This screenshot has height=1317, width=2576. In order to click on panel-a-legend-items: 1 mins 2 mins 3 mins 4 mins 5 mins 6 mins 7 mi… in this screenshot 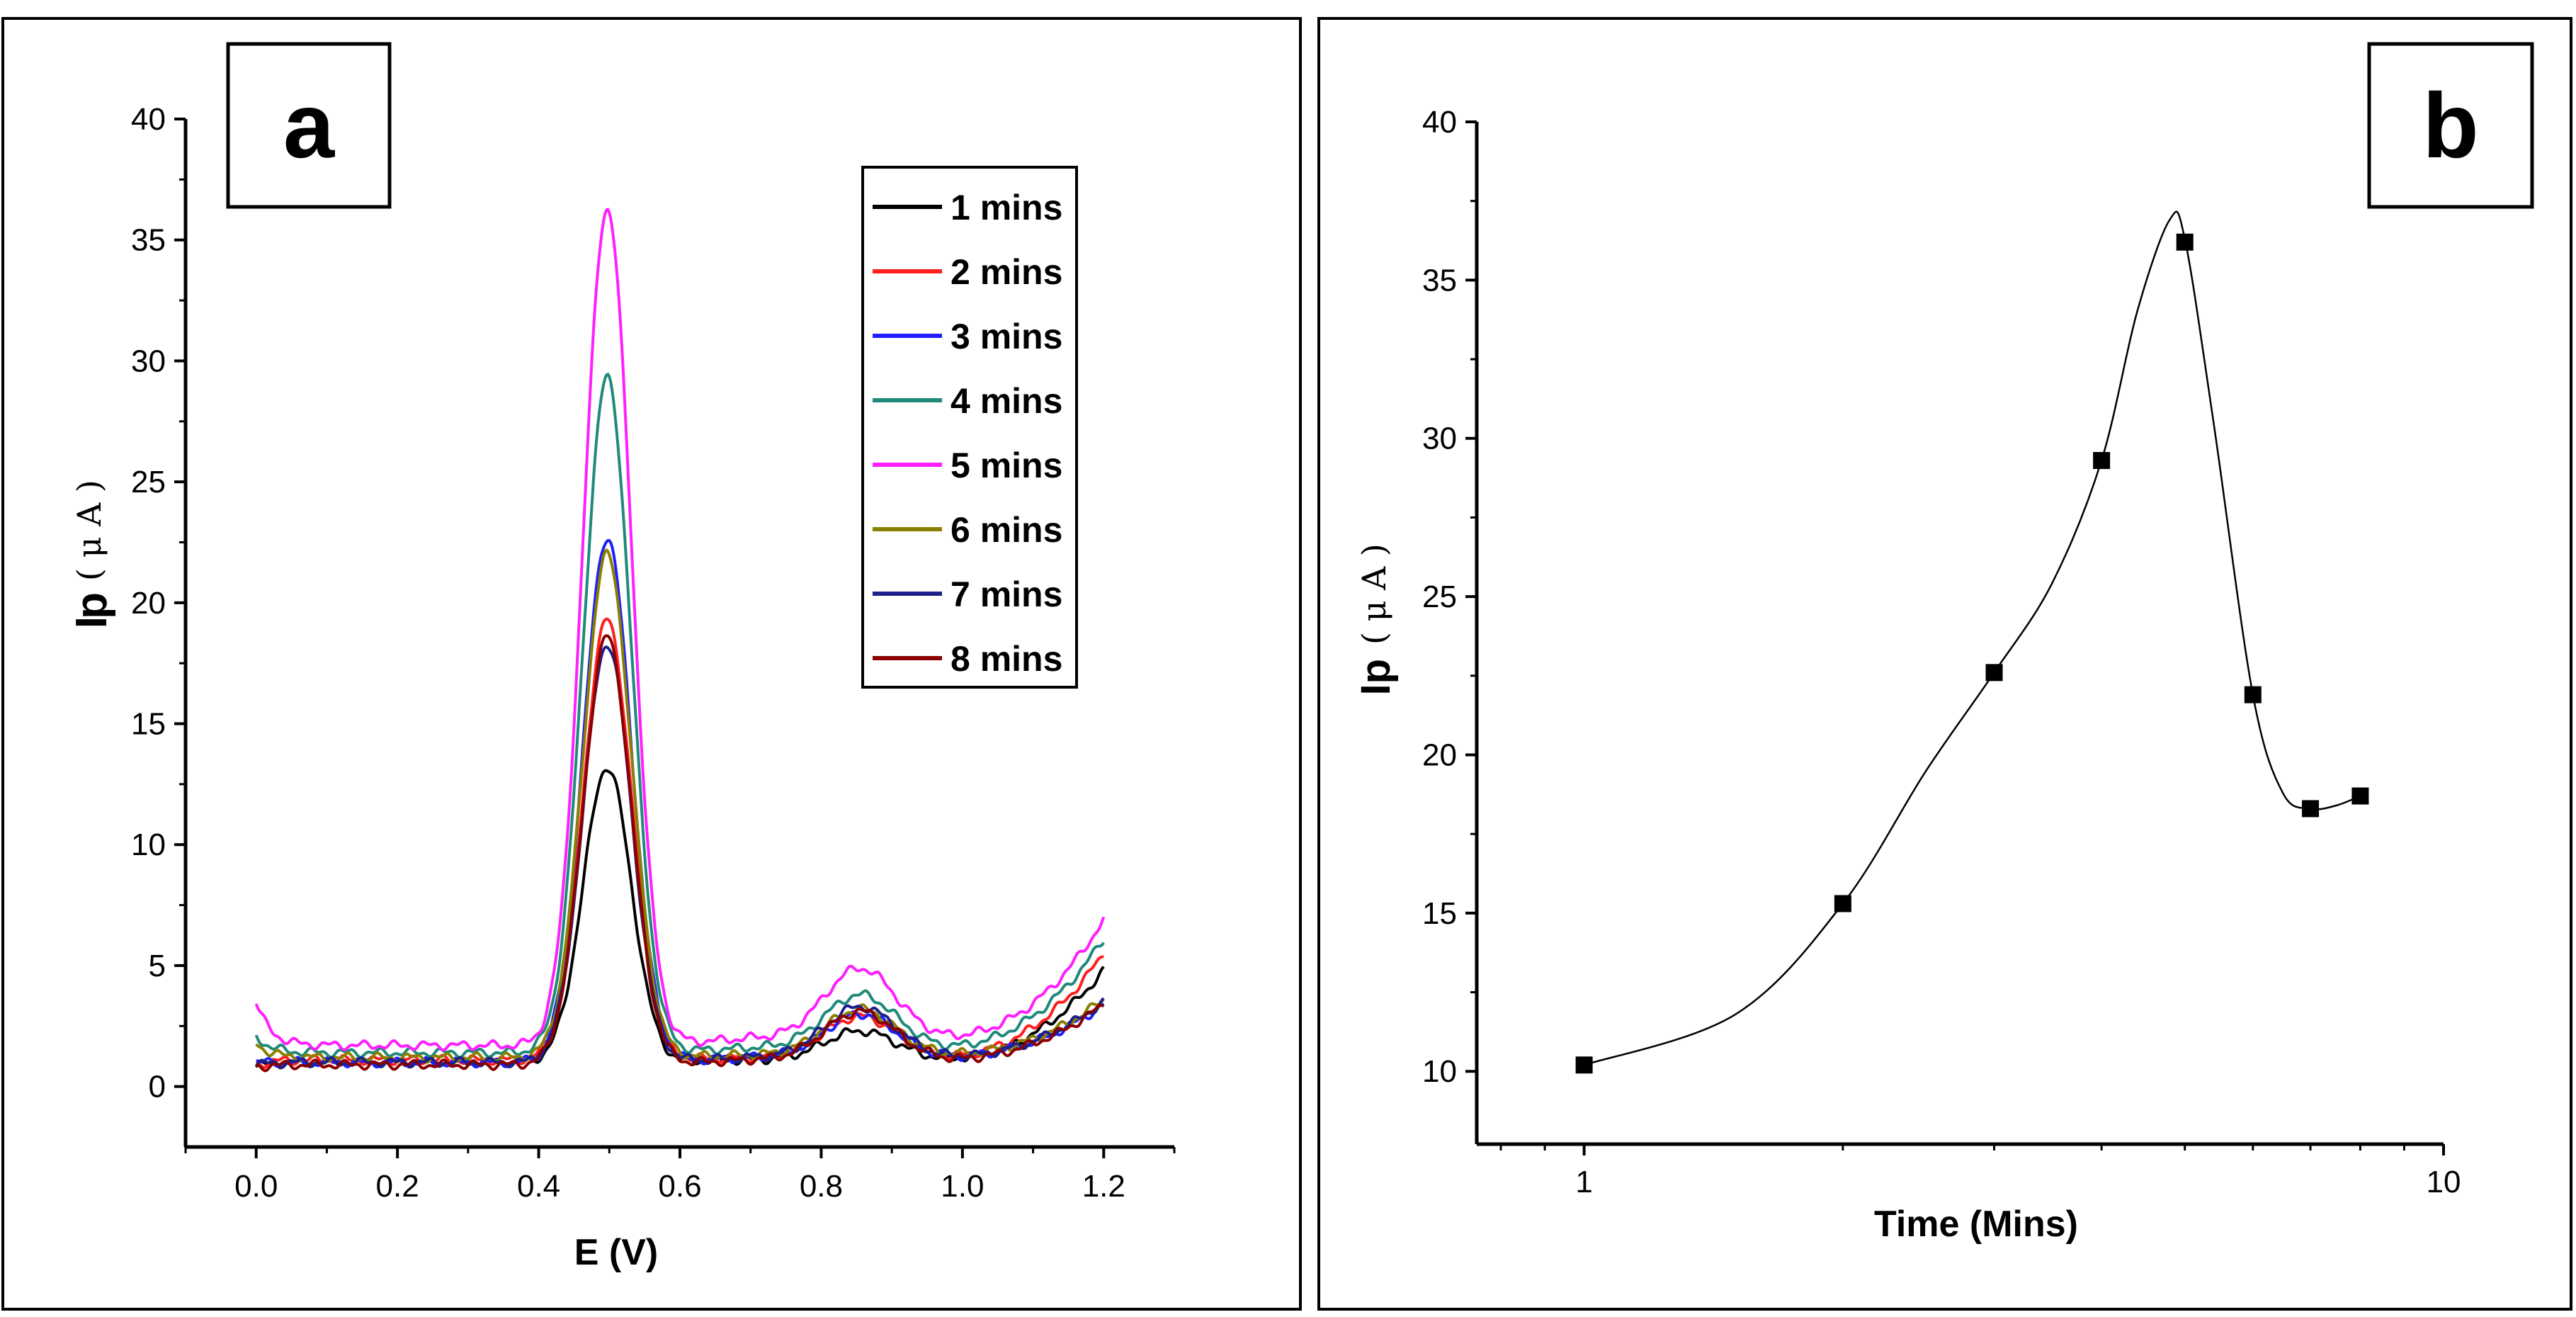, I will do `click(967, 434)`.